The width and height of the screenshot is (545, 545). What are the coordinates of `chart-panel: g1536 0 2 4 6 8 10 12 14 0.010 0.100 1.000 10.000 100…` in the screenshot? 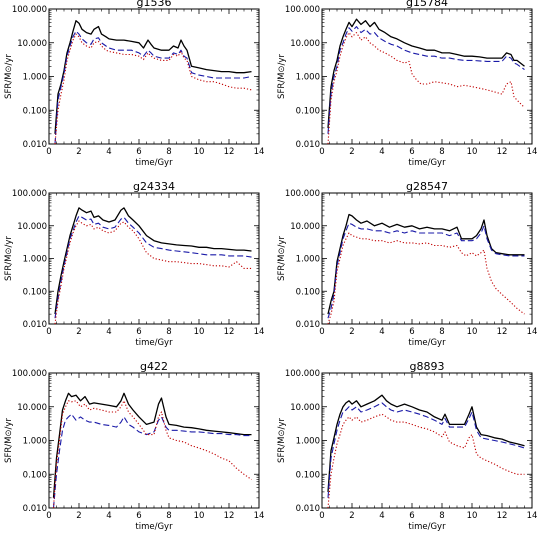 It's located at (134, 84).